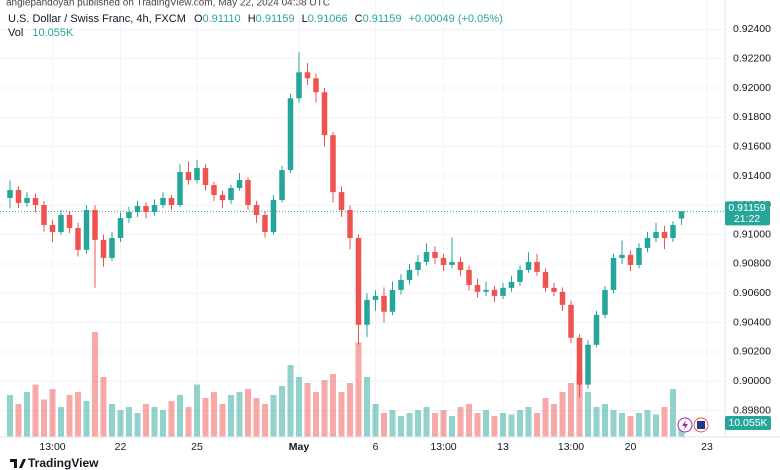  What do you see at coordinates (752, 322) in the screenshot?
I see `y-tick-label: 0.90400` at bounding box center [752, 322].